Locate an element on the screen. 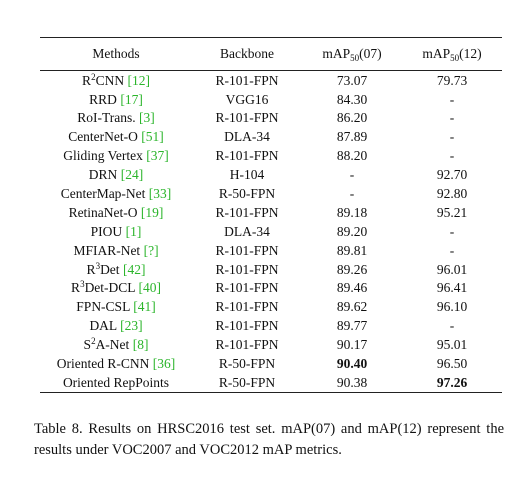 The image size is (532, 482). table-row: RRD [17] VGG16 84.30 - is located at coordinates (271, 99).